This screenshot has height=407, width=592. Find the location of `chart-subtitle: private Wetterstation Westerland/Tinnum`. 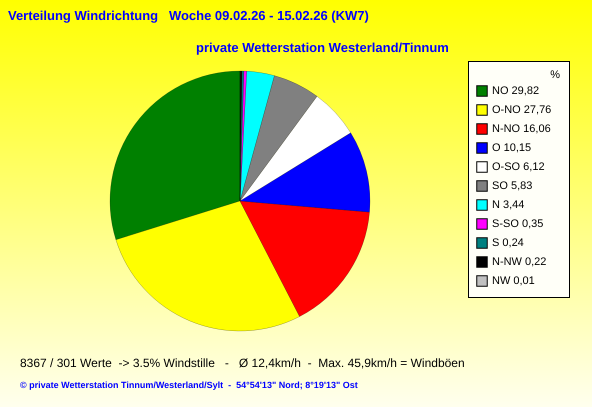

chart-subtitle: private Wetterstation Westerland/Tinnum is located at coordinates (322, 47).